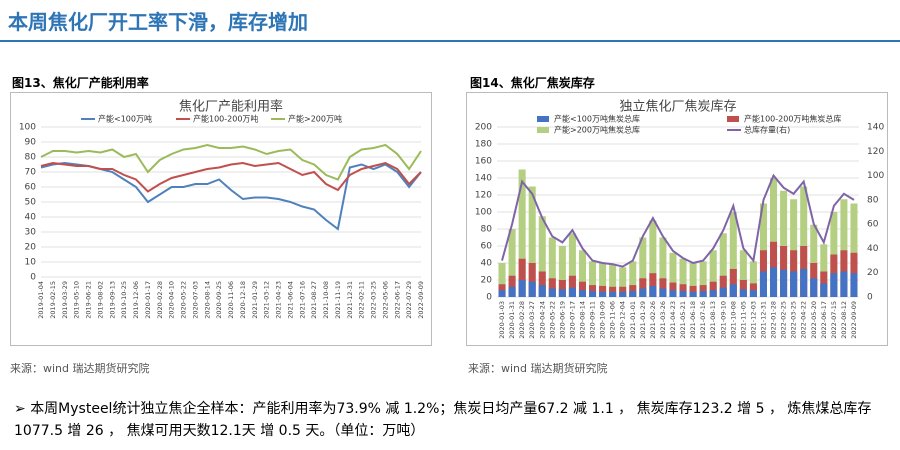 The height and width of the screenshot is (450, 900). I want to click on y-tick-label: 100, so click(483, 213).